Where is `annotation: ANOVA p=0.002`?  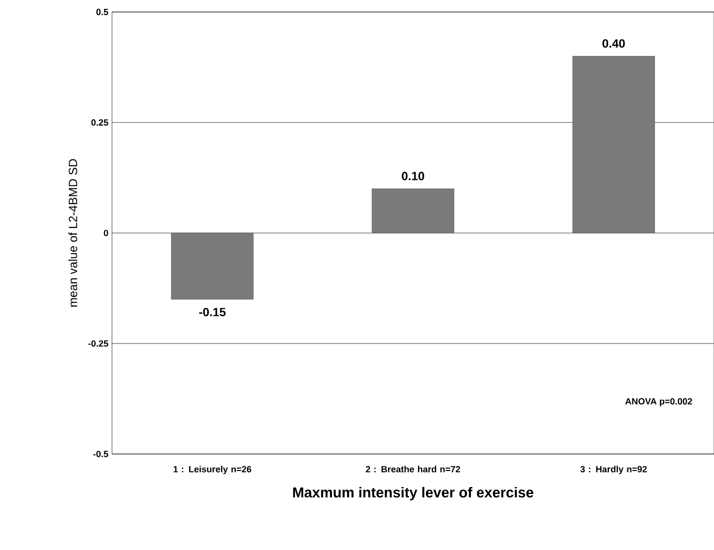
annotation: ANOVA p=0.002 is located at coordinates (658, 402).